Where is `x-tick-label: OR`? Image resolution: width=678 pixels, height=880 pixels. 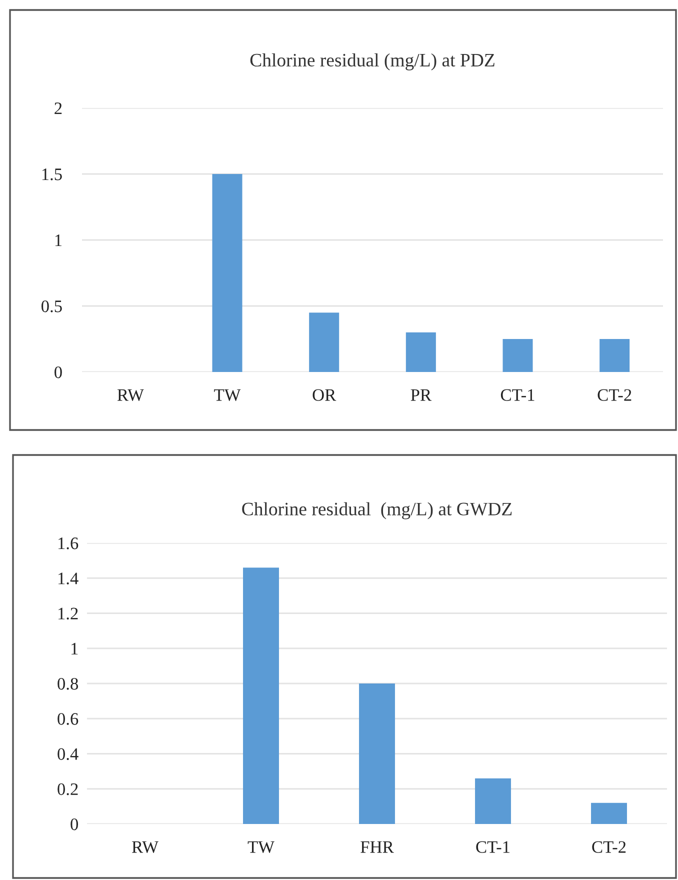 x-tick-label: OR is located at coordinates (324, 395).